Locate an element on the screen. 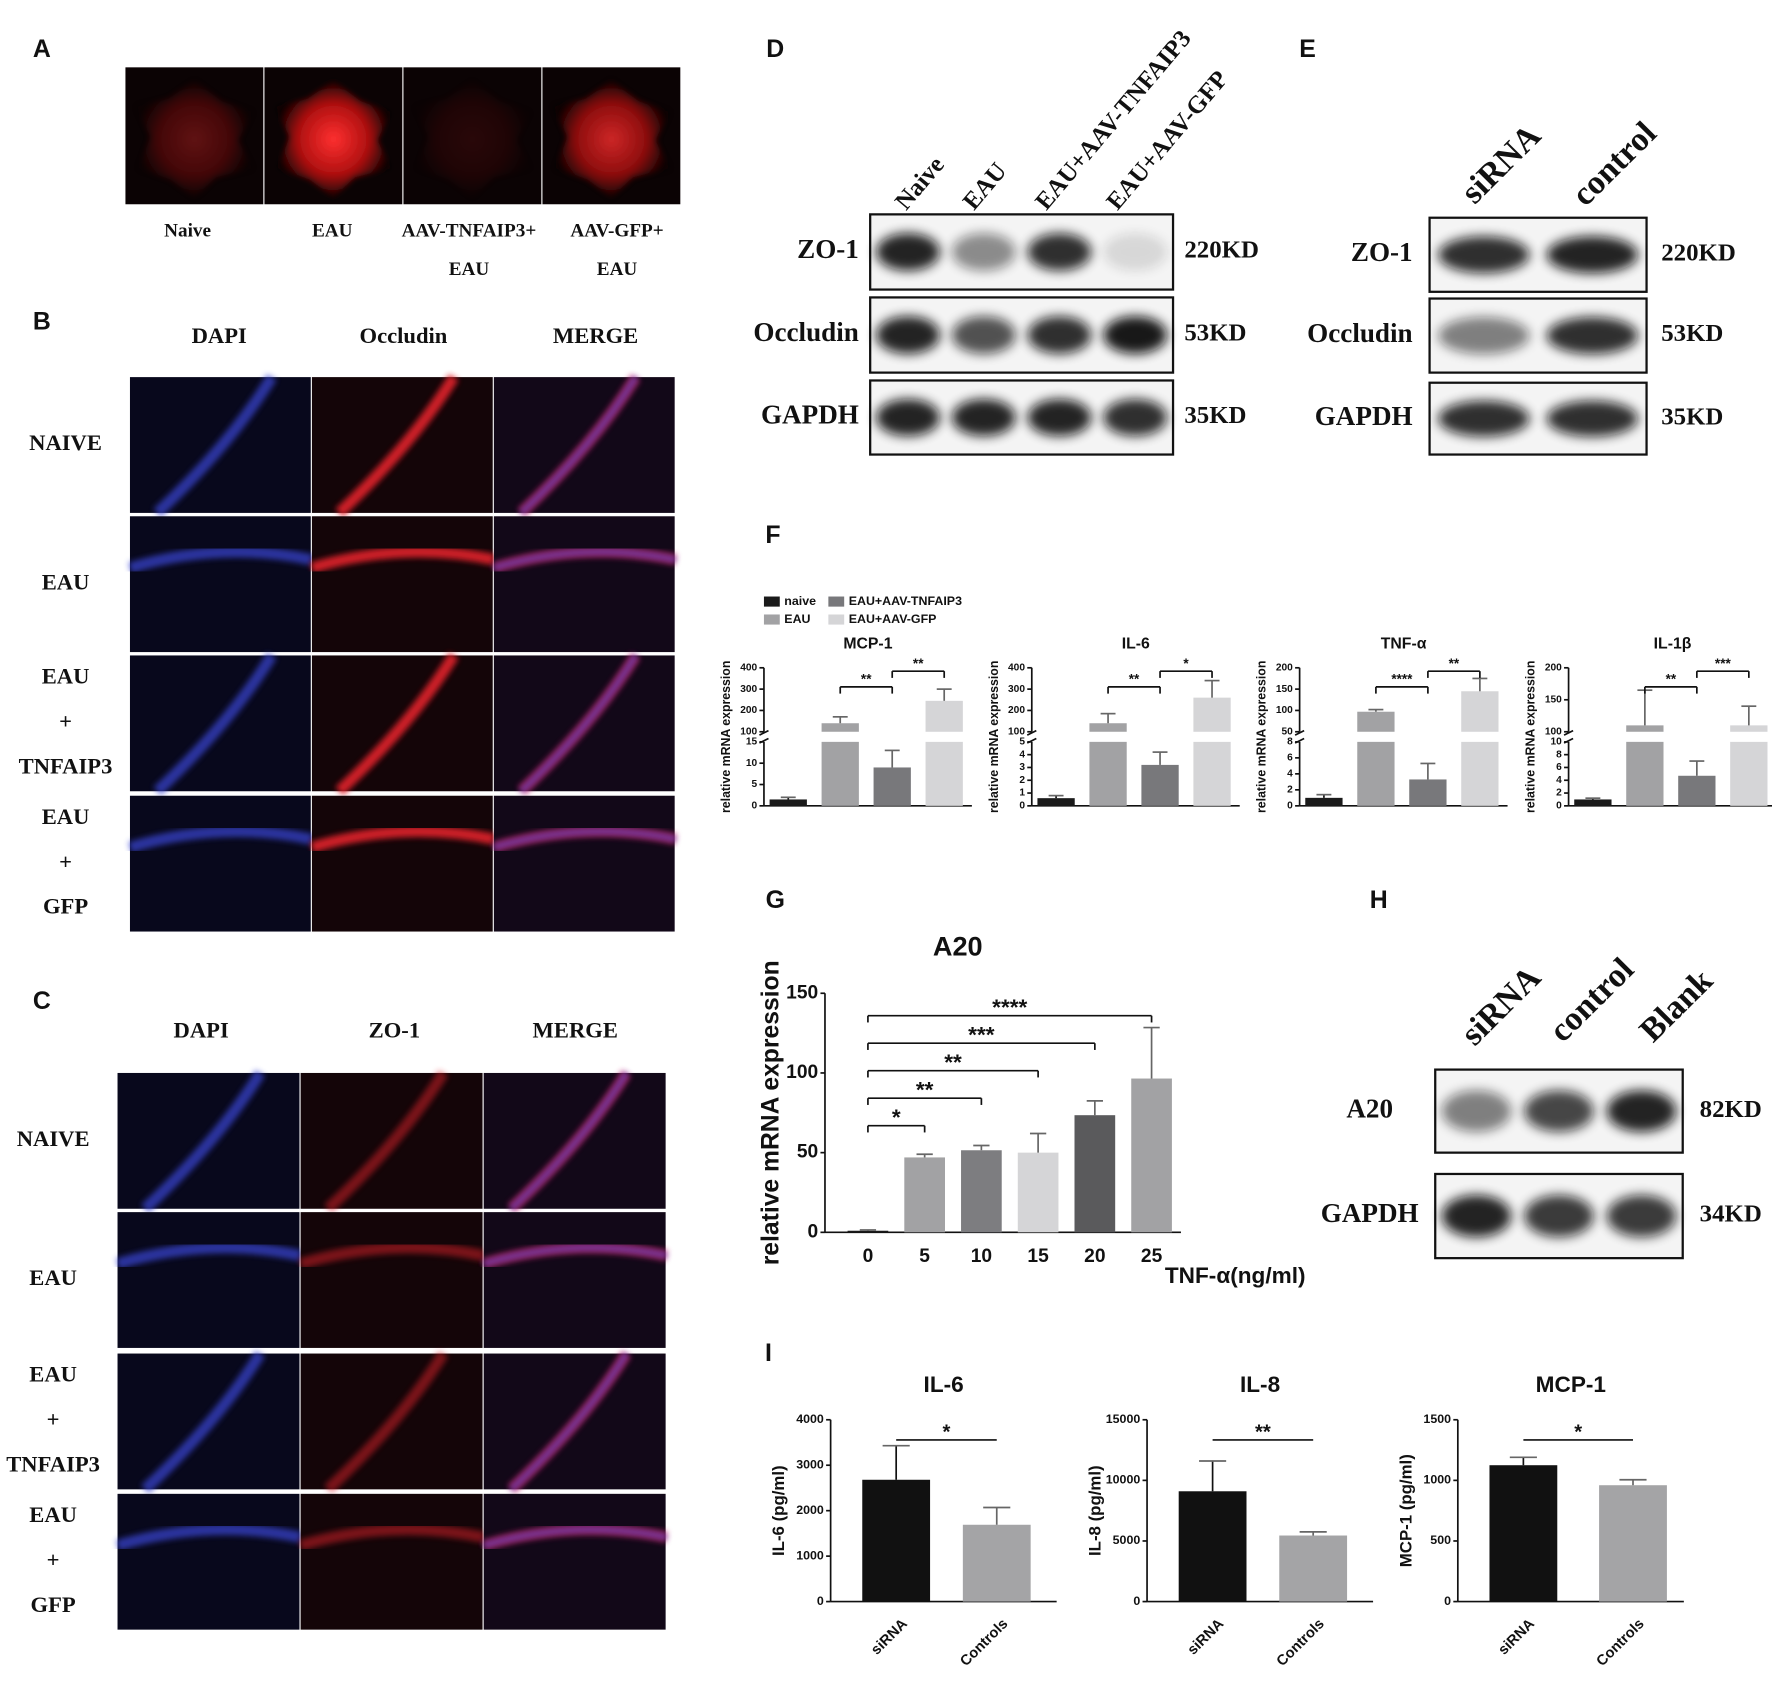 The image size is (1772, 1688). legend-label: EAU is located at coordinates (797, 619).